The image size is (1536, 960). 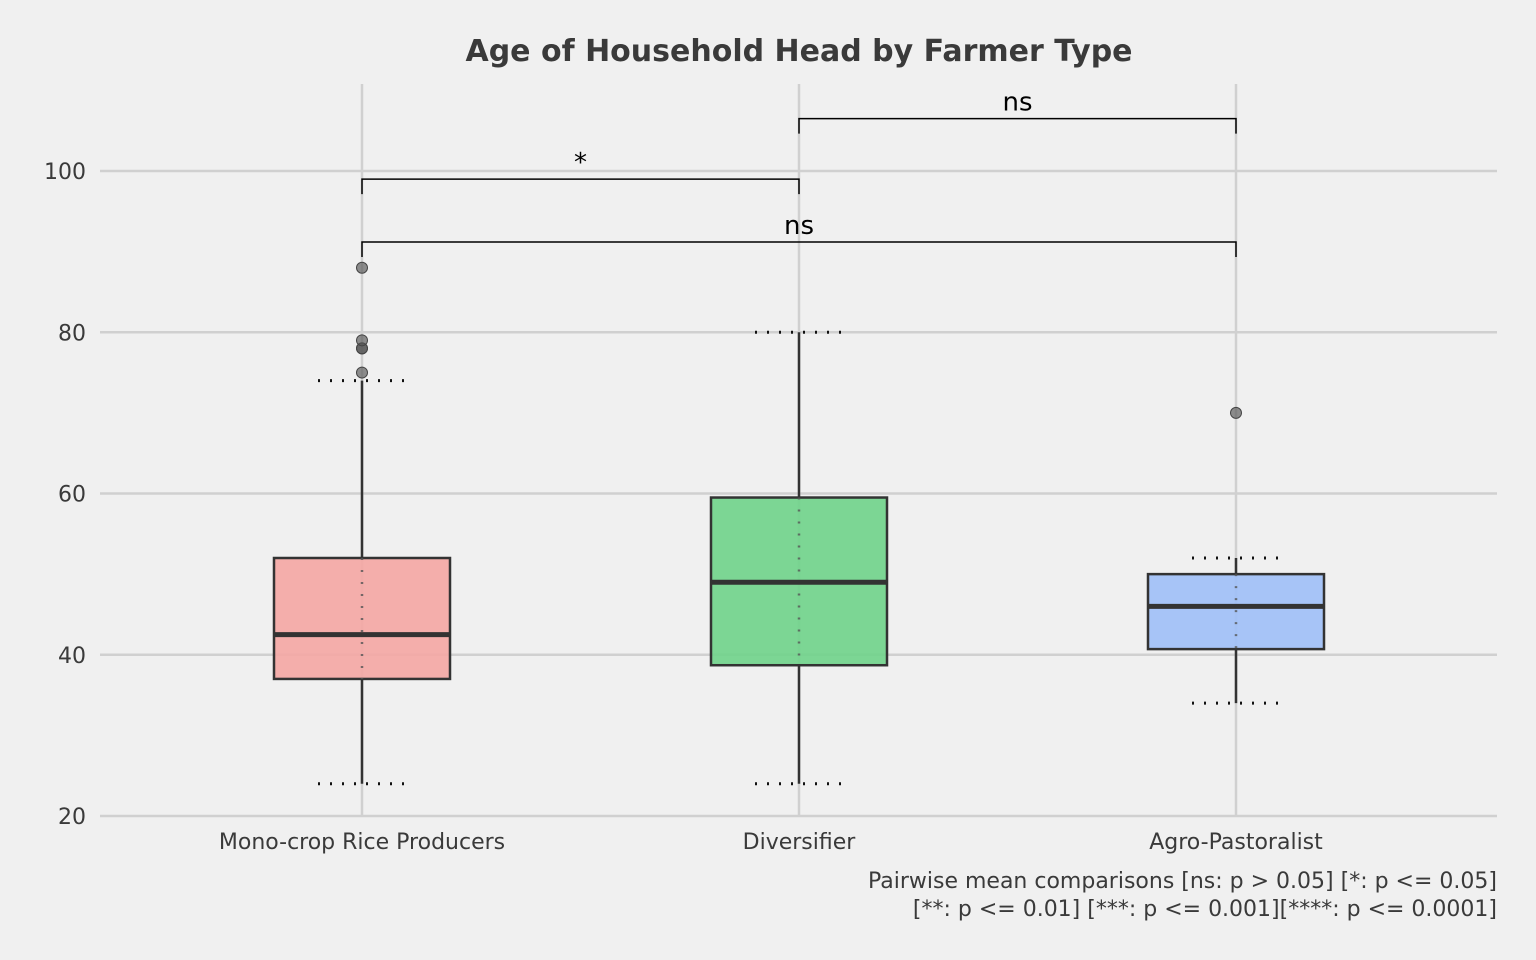 What do you see at coordinates (72, 656) in the screenshot?
I see `y-tick-label: 40` at bounding box center [72, 656].